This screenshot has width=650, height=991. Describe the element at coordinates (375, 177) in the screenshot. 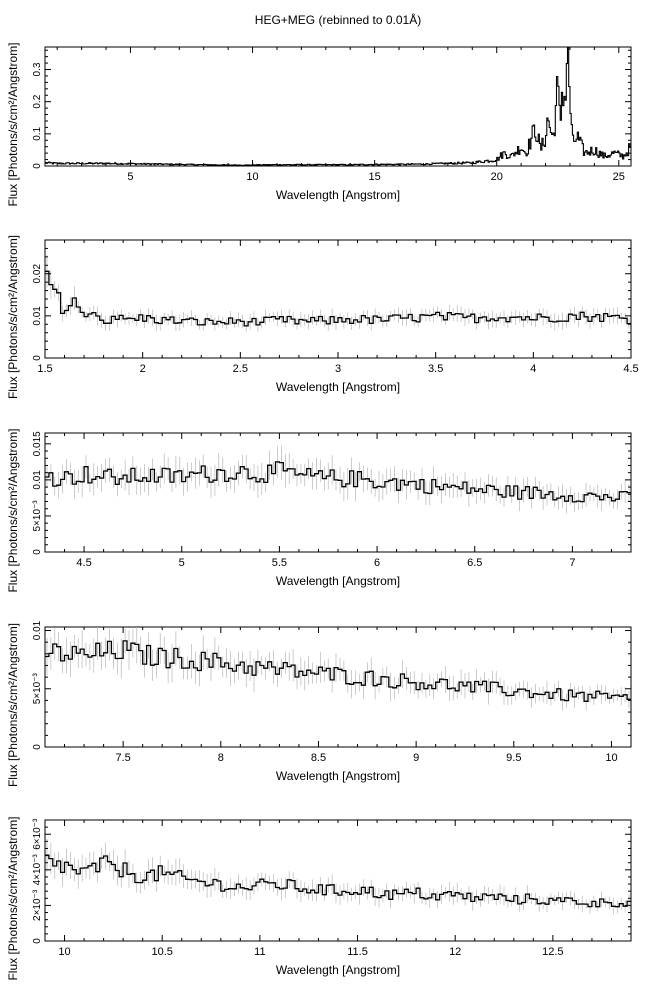

I see `x-tick-label: 15` at that location.